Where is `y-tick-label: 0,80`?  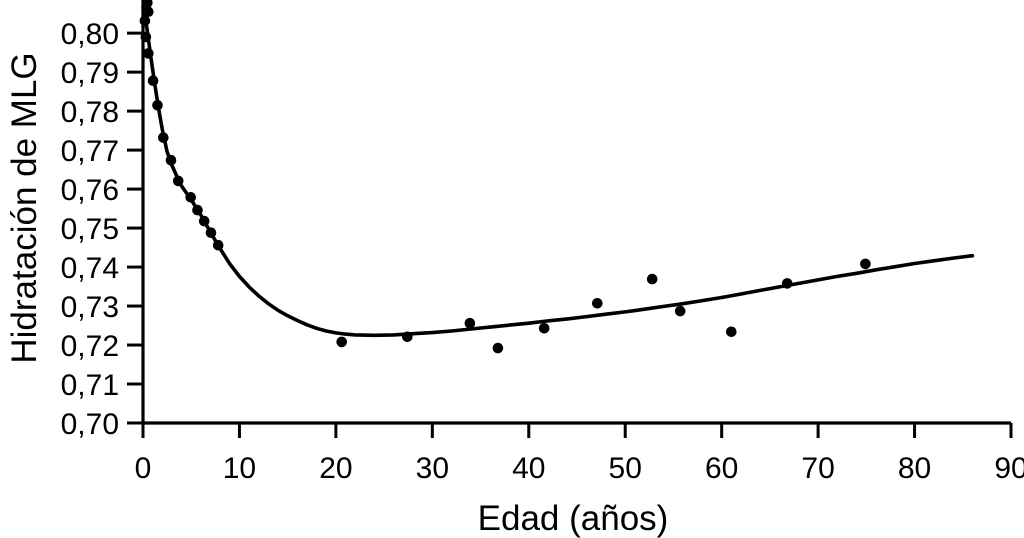
y-tick-label: 0,80 is located at coordinates (90, 34).